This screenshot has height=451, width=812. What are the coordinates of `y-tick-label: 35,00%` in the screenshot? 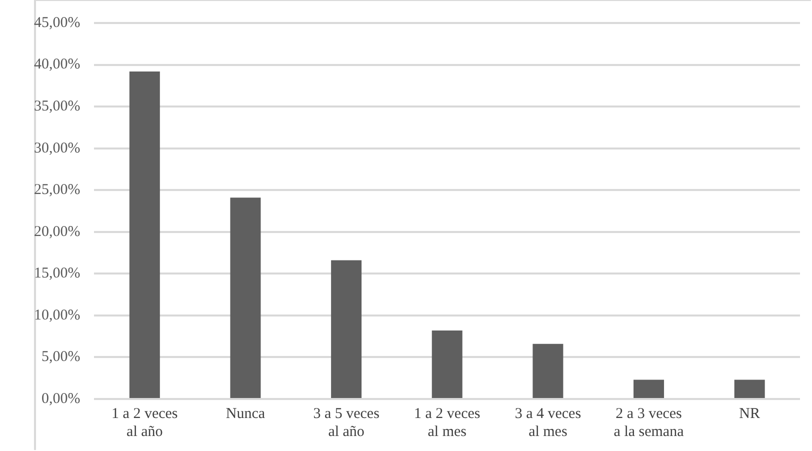 It's located at (57, 106).